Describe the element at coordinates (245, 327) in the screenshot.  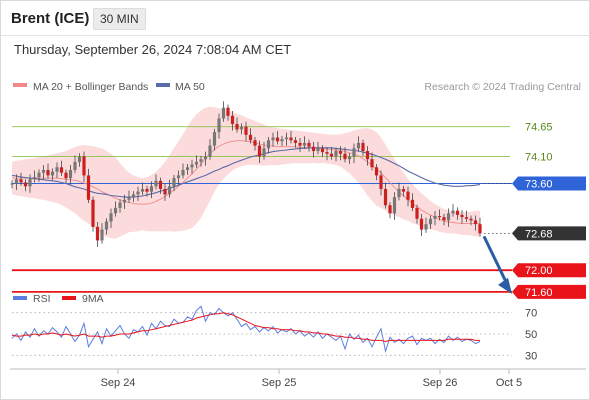
I see `rsi-ma-line` at that location.